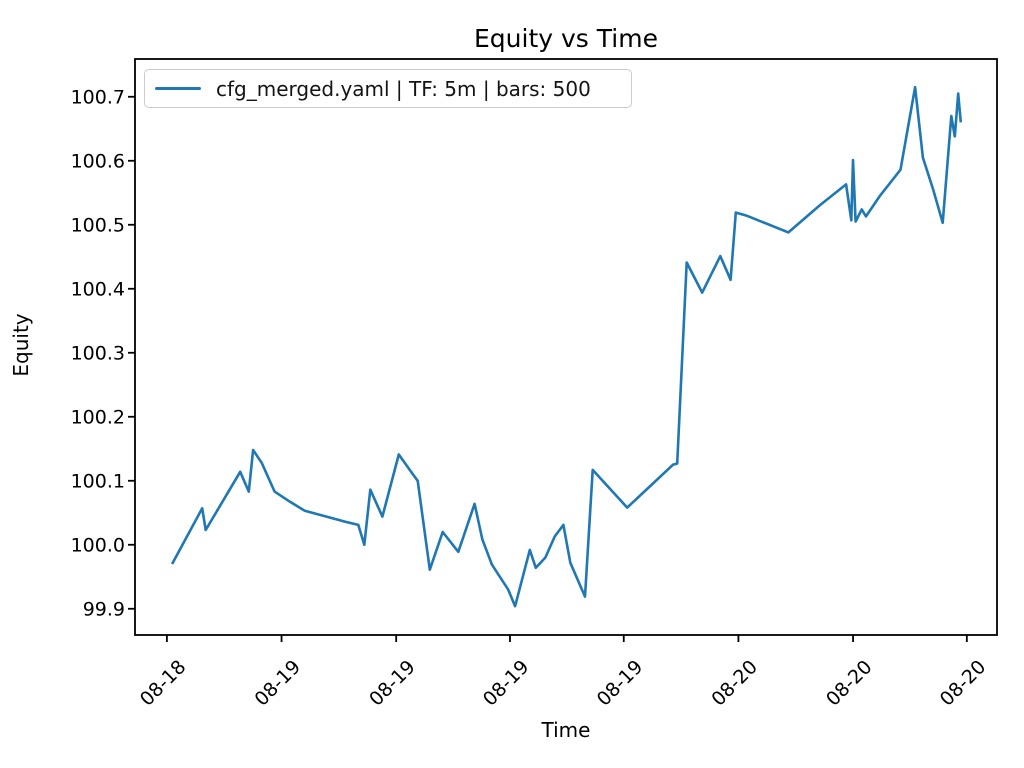 This screenshot has height=768, width=1024. What do you see at coordinates (98, 225) in the screenshot?
I see `y-tick-label: 100.5` at bounding box center [98, 225].